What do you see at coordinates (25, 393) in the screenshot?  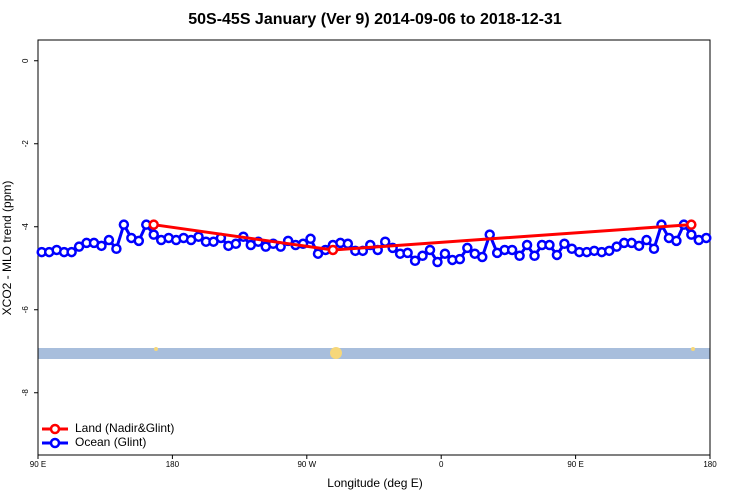 I see `y-tick-label: -8` at bounding box center [25, 393].